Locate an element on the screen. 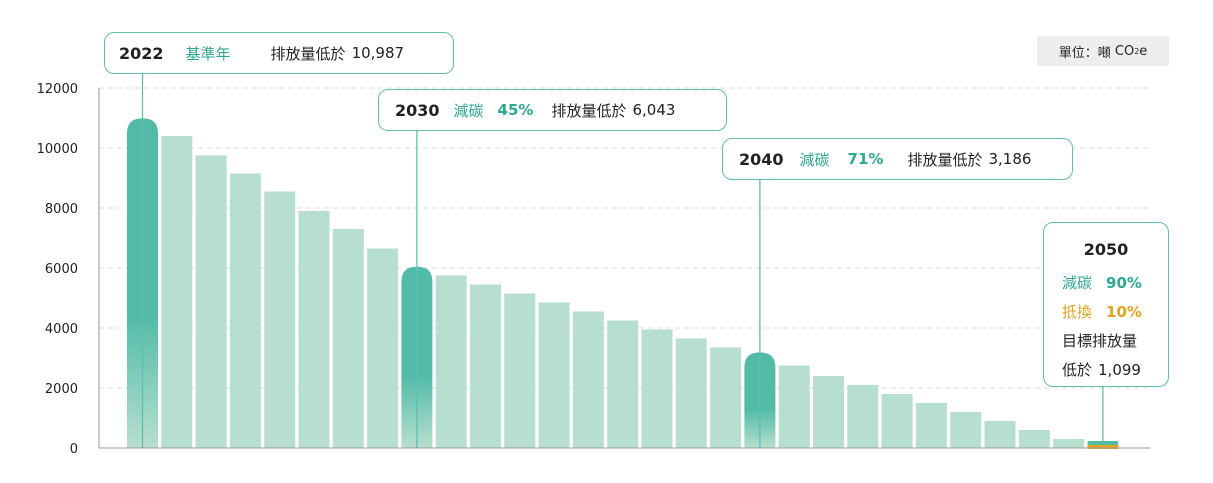 The width and height of the screenshot is (1213, 483). bar-2023 is located at coordinates (177, 292).